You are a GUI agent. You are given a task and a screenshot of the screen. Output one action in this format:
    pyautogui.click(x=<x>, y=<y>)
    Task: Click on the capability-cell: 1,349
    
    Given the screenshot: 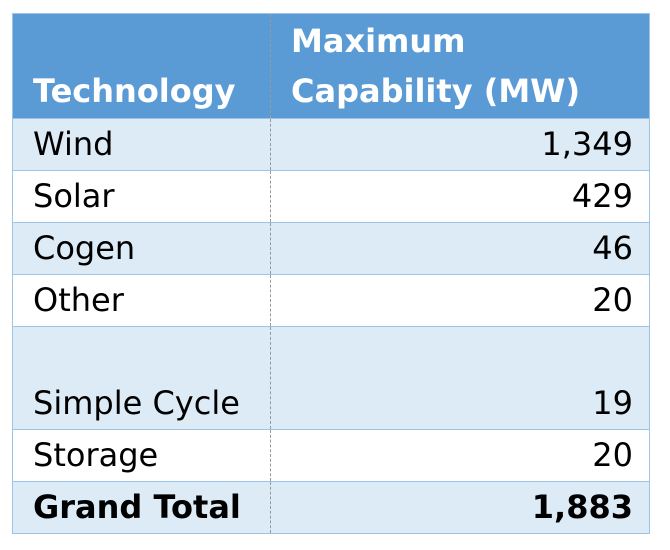 What is the action you would take?
    pyautogui.click(x=460, y=144)
    